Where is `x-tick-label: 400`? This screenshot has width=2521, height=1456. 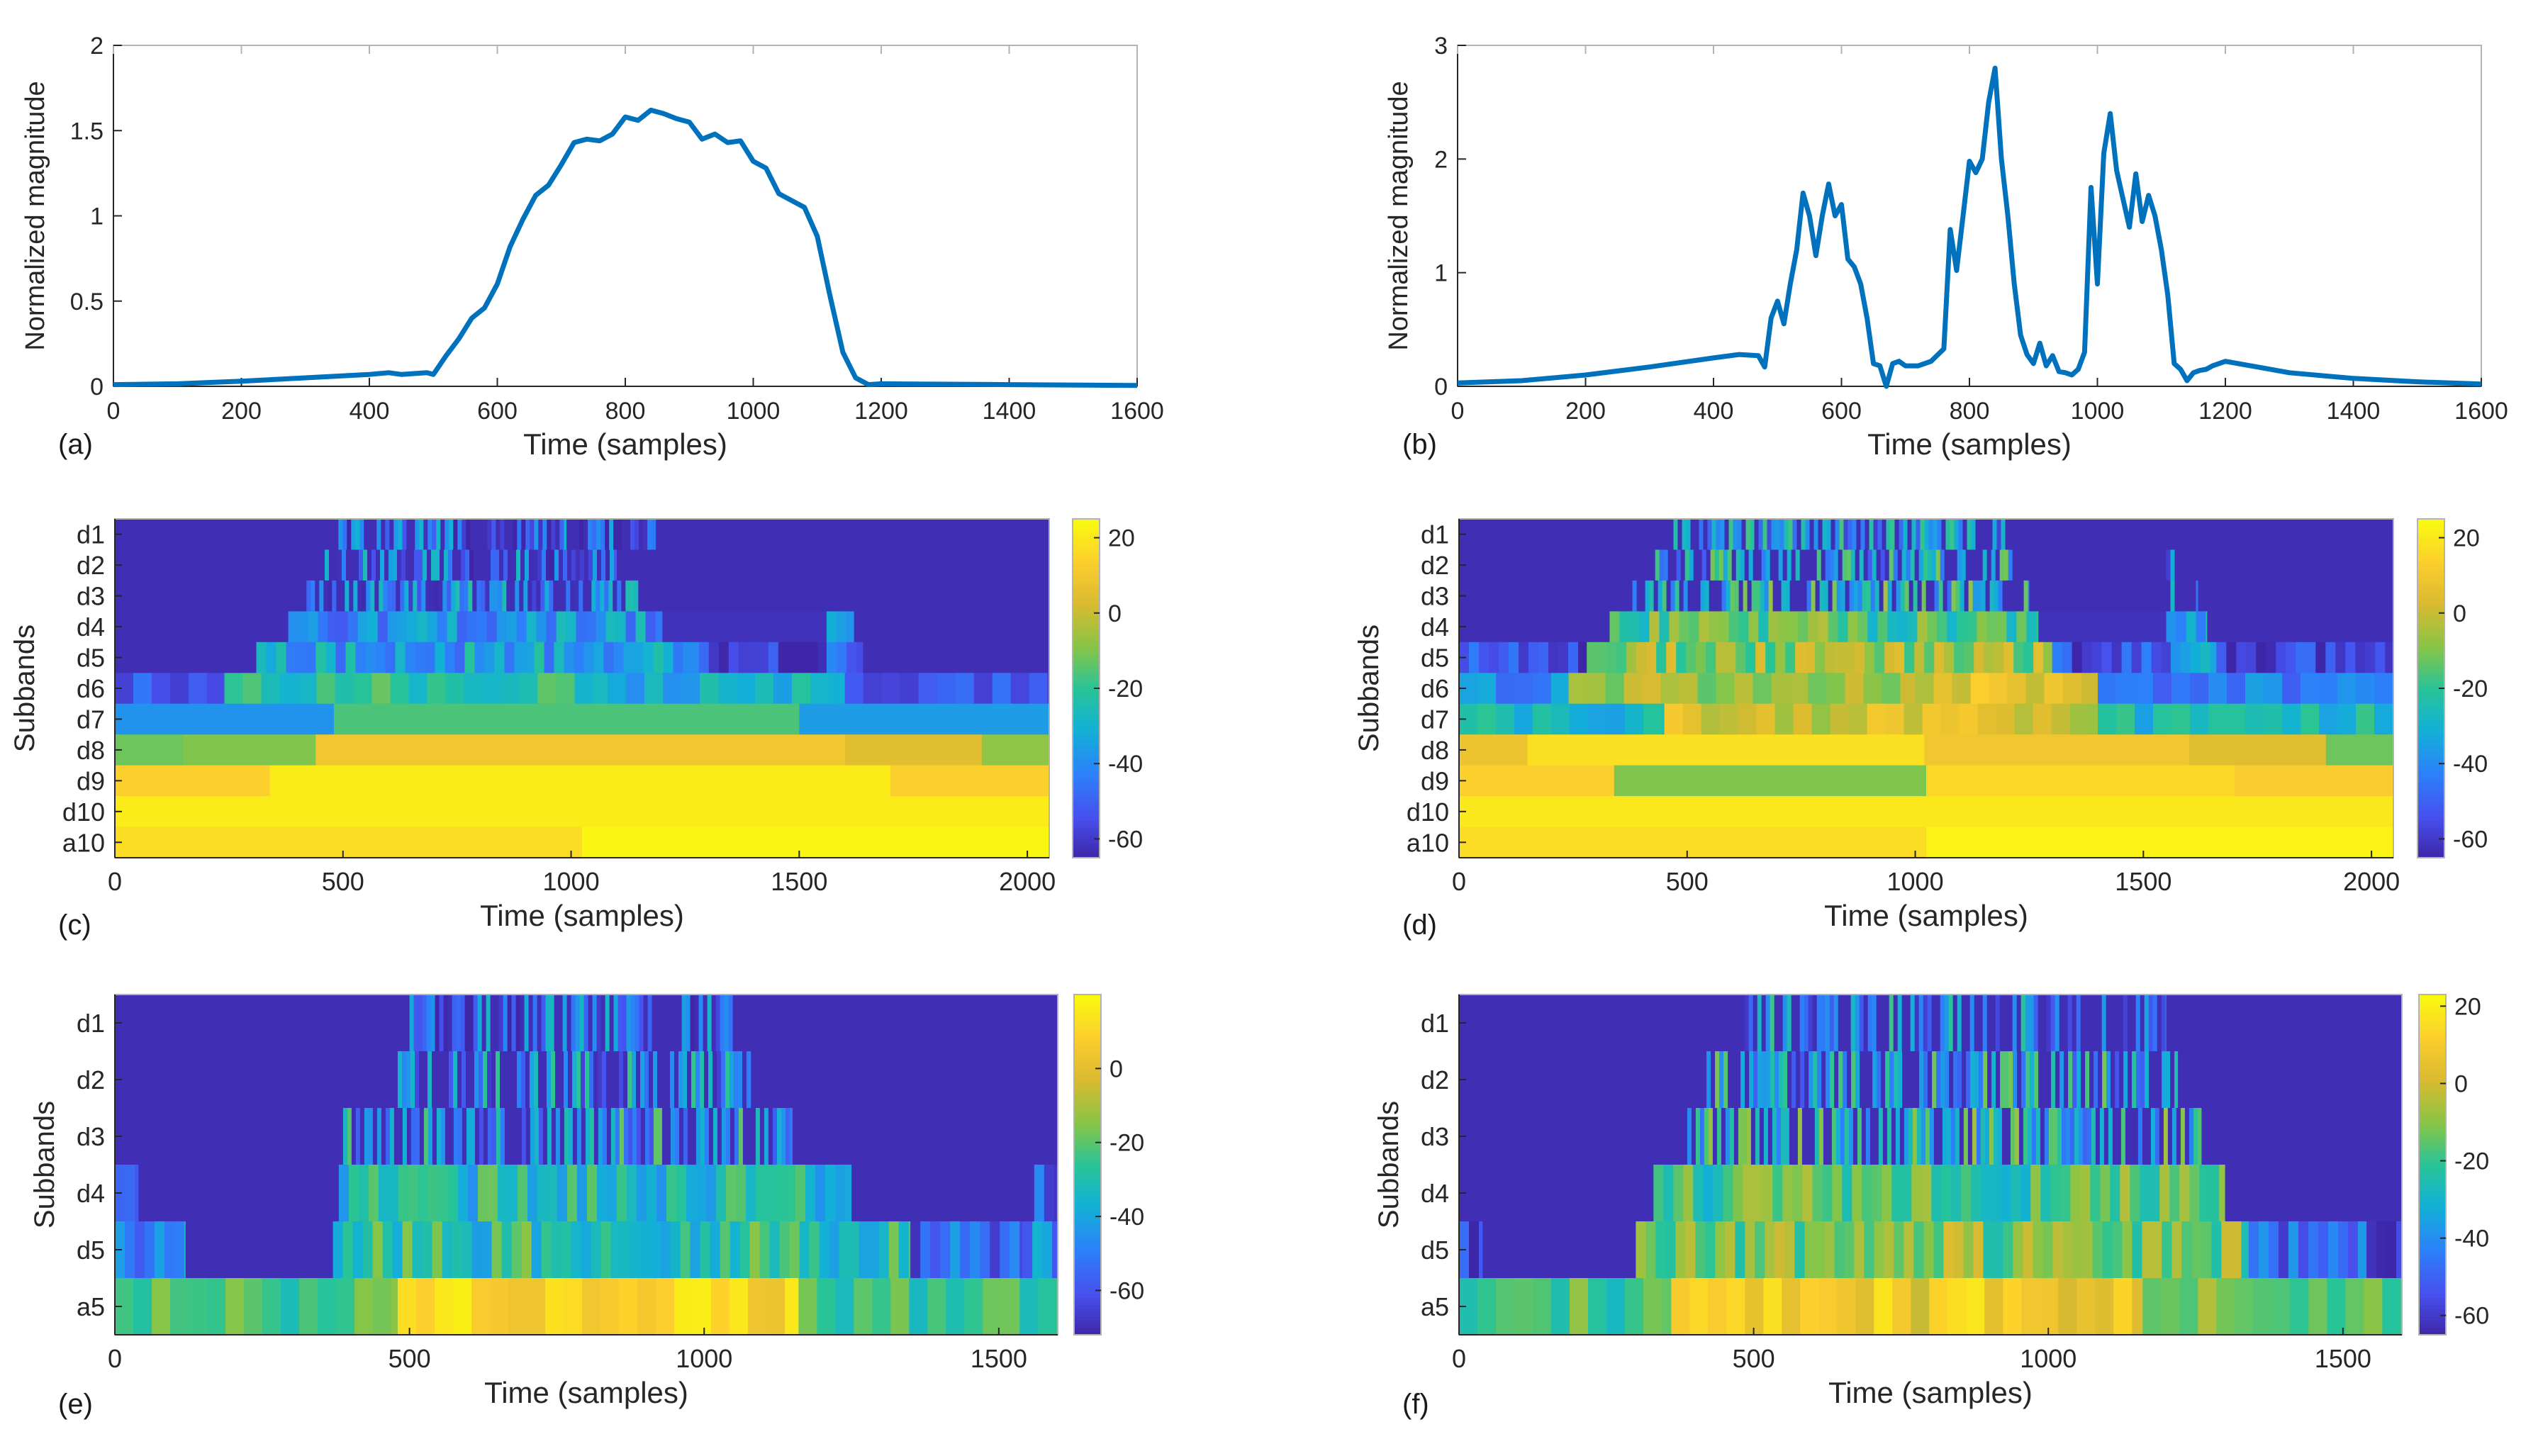 x-tick-label: 400 is located at coordinates (1714, 411).